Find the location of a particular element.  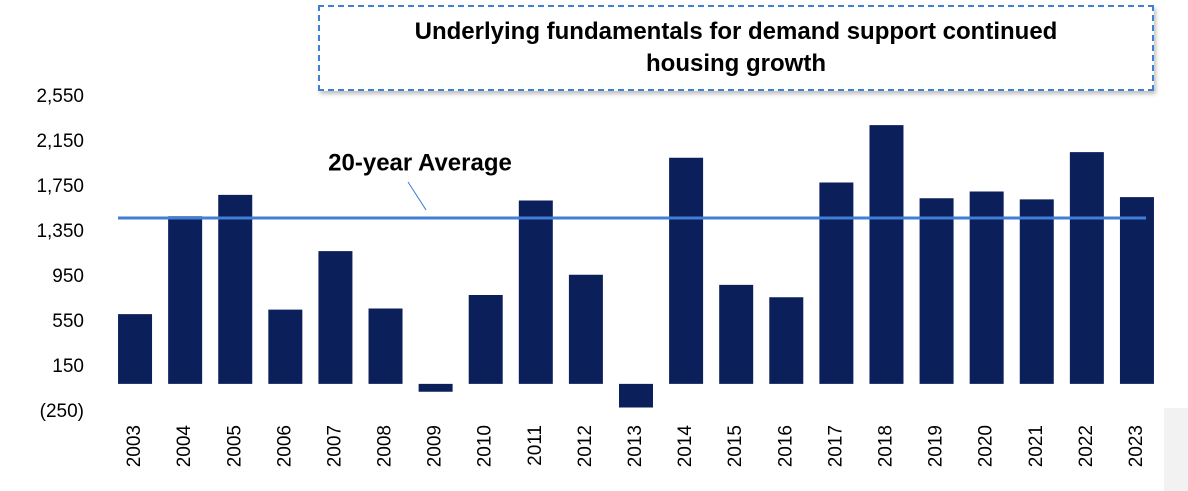

x-tick-label: 2016 is located at coordinates (785, 446).